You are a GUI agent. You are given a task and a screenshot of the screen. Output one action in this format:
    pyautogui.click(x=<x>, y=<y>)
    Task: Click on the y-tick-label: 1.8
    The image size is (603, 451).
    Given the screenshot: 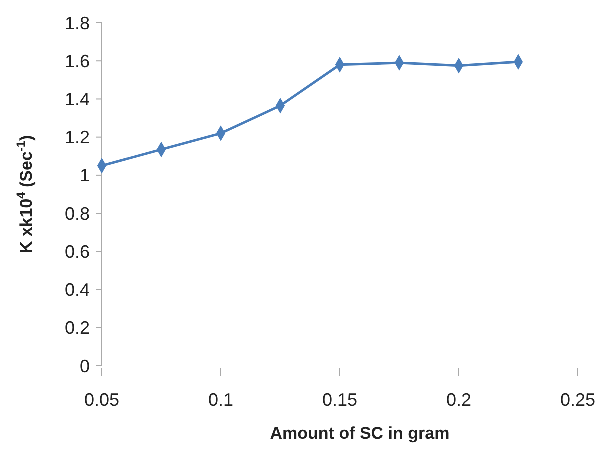 What is the action you would take?
    pyautogui.click(x=77, y=23)
    